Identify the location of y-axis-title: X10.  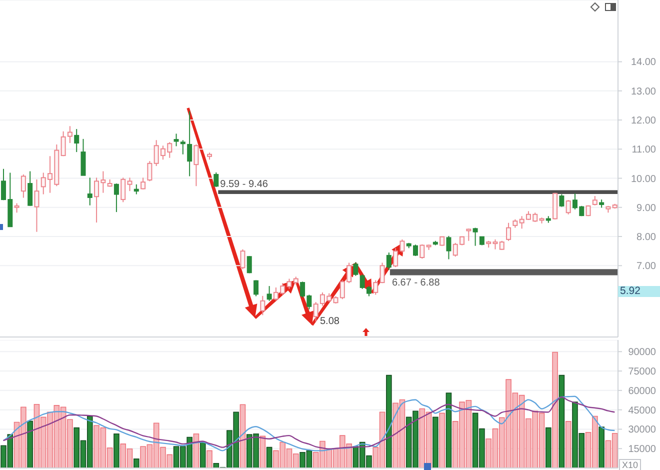
(630, 464).